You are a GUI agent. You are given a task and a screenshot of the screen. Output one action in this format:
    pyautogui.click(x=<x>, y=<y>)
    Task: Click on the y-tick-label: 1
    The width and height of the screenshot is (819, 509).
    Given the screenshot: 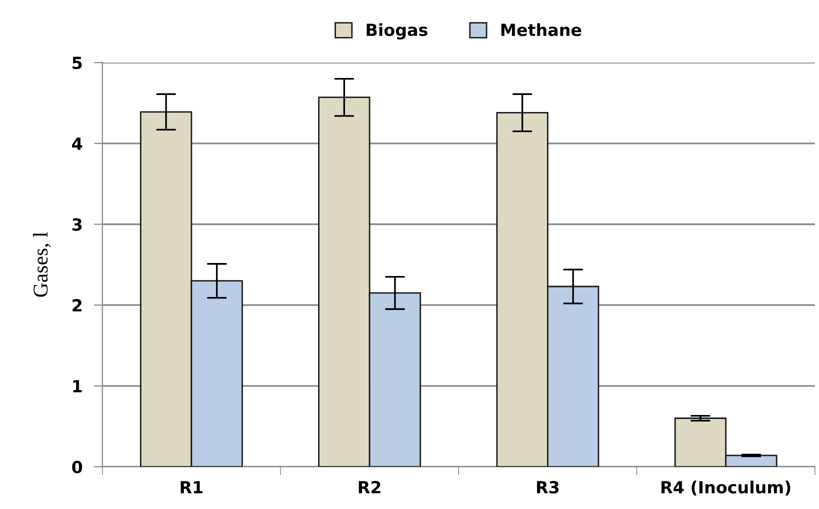 What is the action you would take?
    pyautogui.click(x=77, y=386)
    